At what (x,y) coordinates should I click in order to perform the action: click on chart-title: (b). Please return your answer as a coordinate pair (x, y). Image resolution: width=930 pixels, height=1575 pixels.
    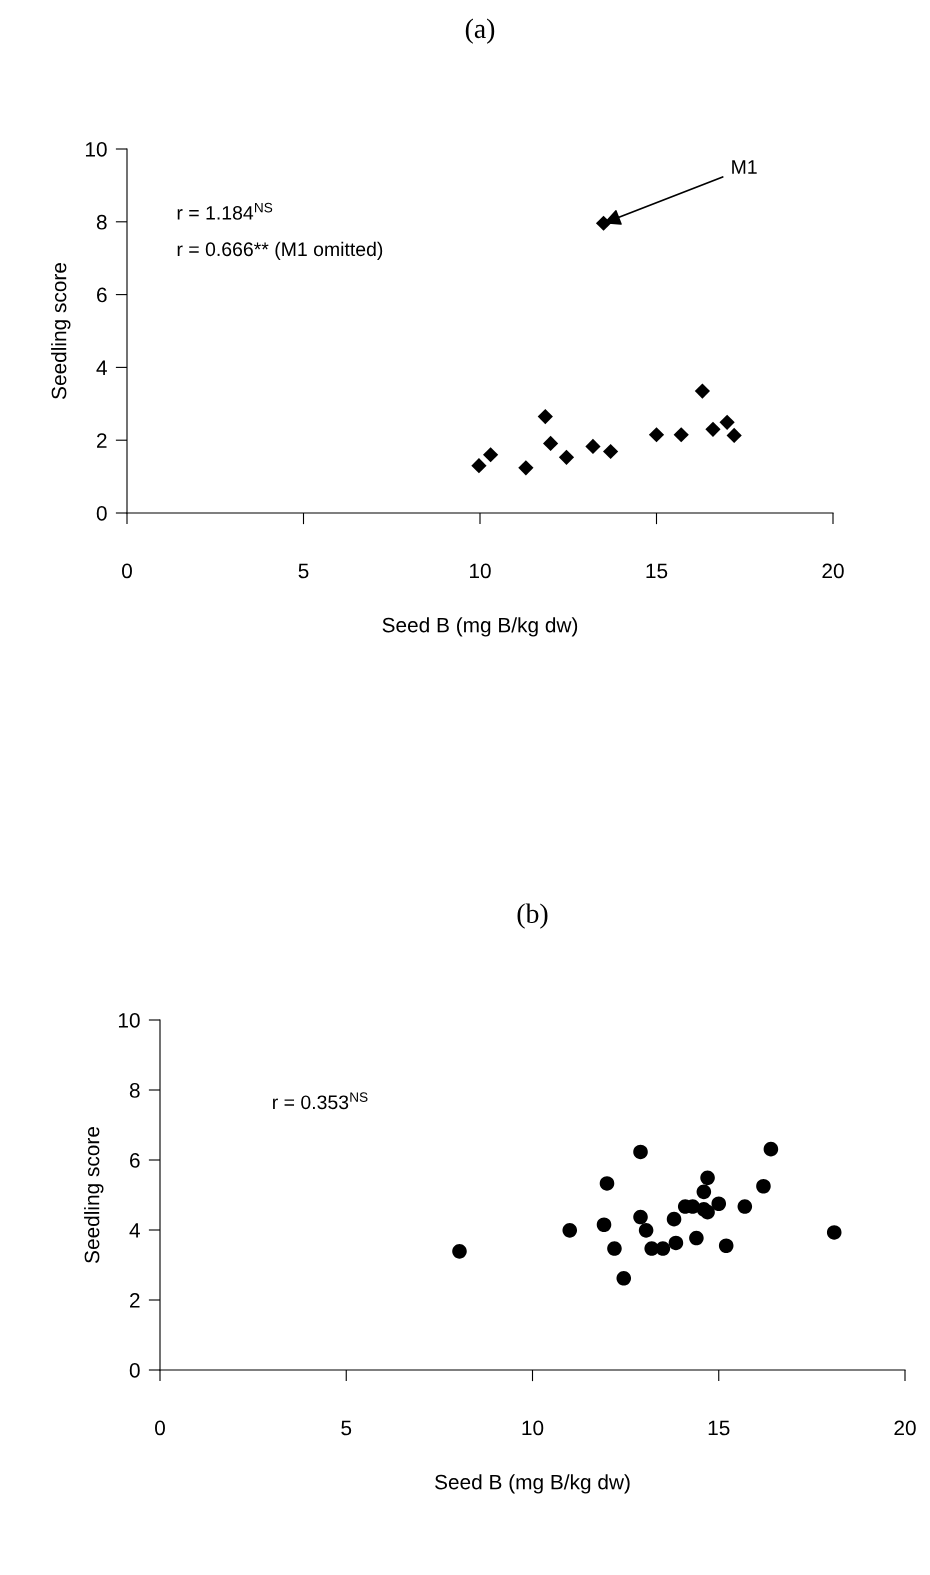
    Looking at the image, I should click on (532, 916).